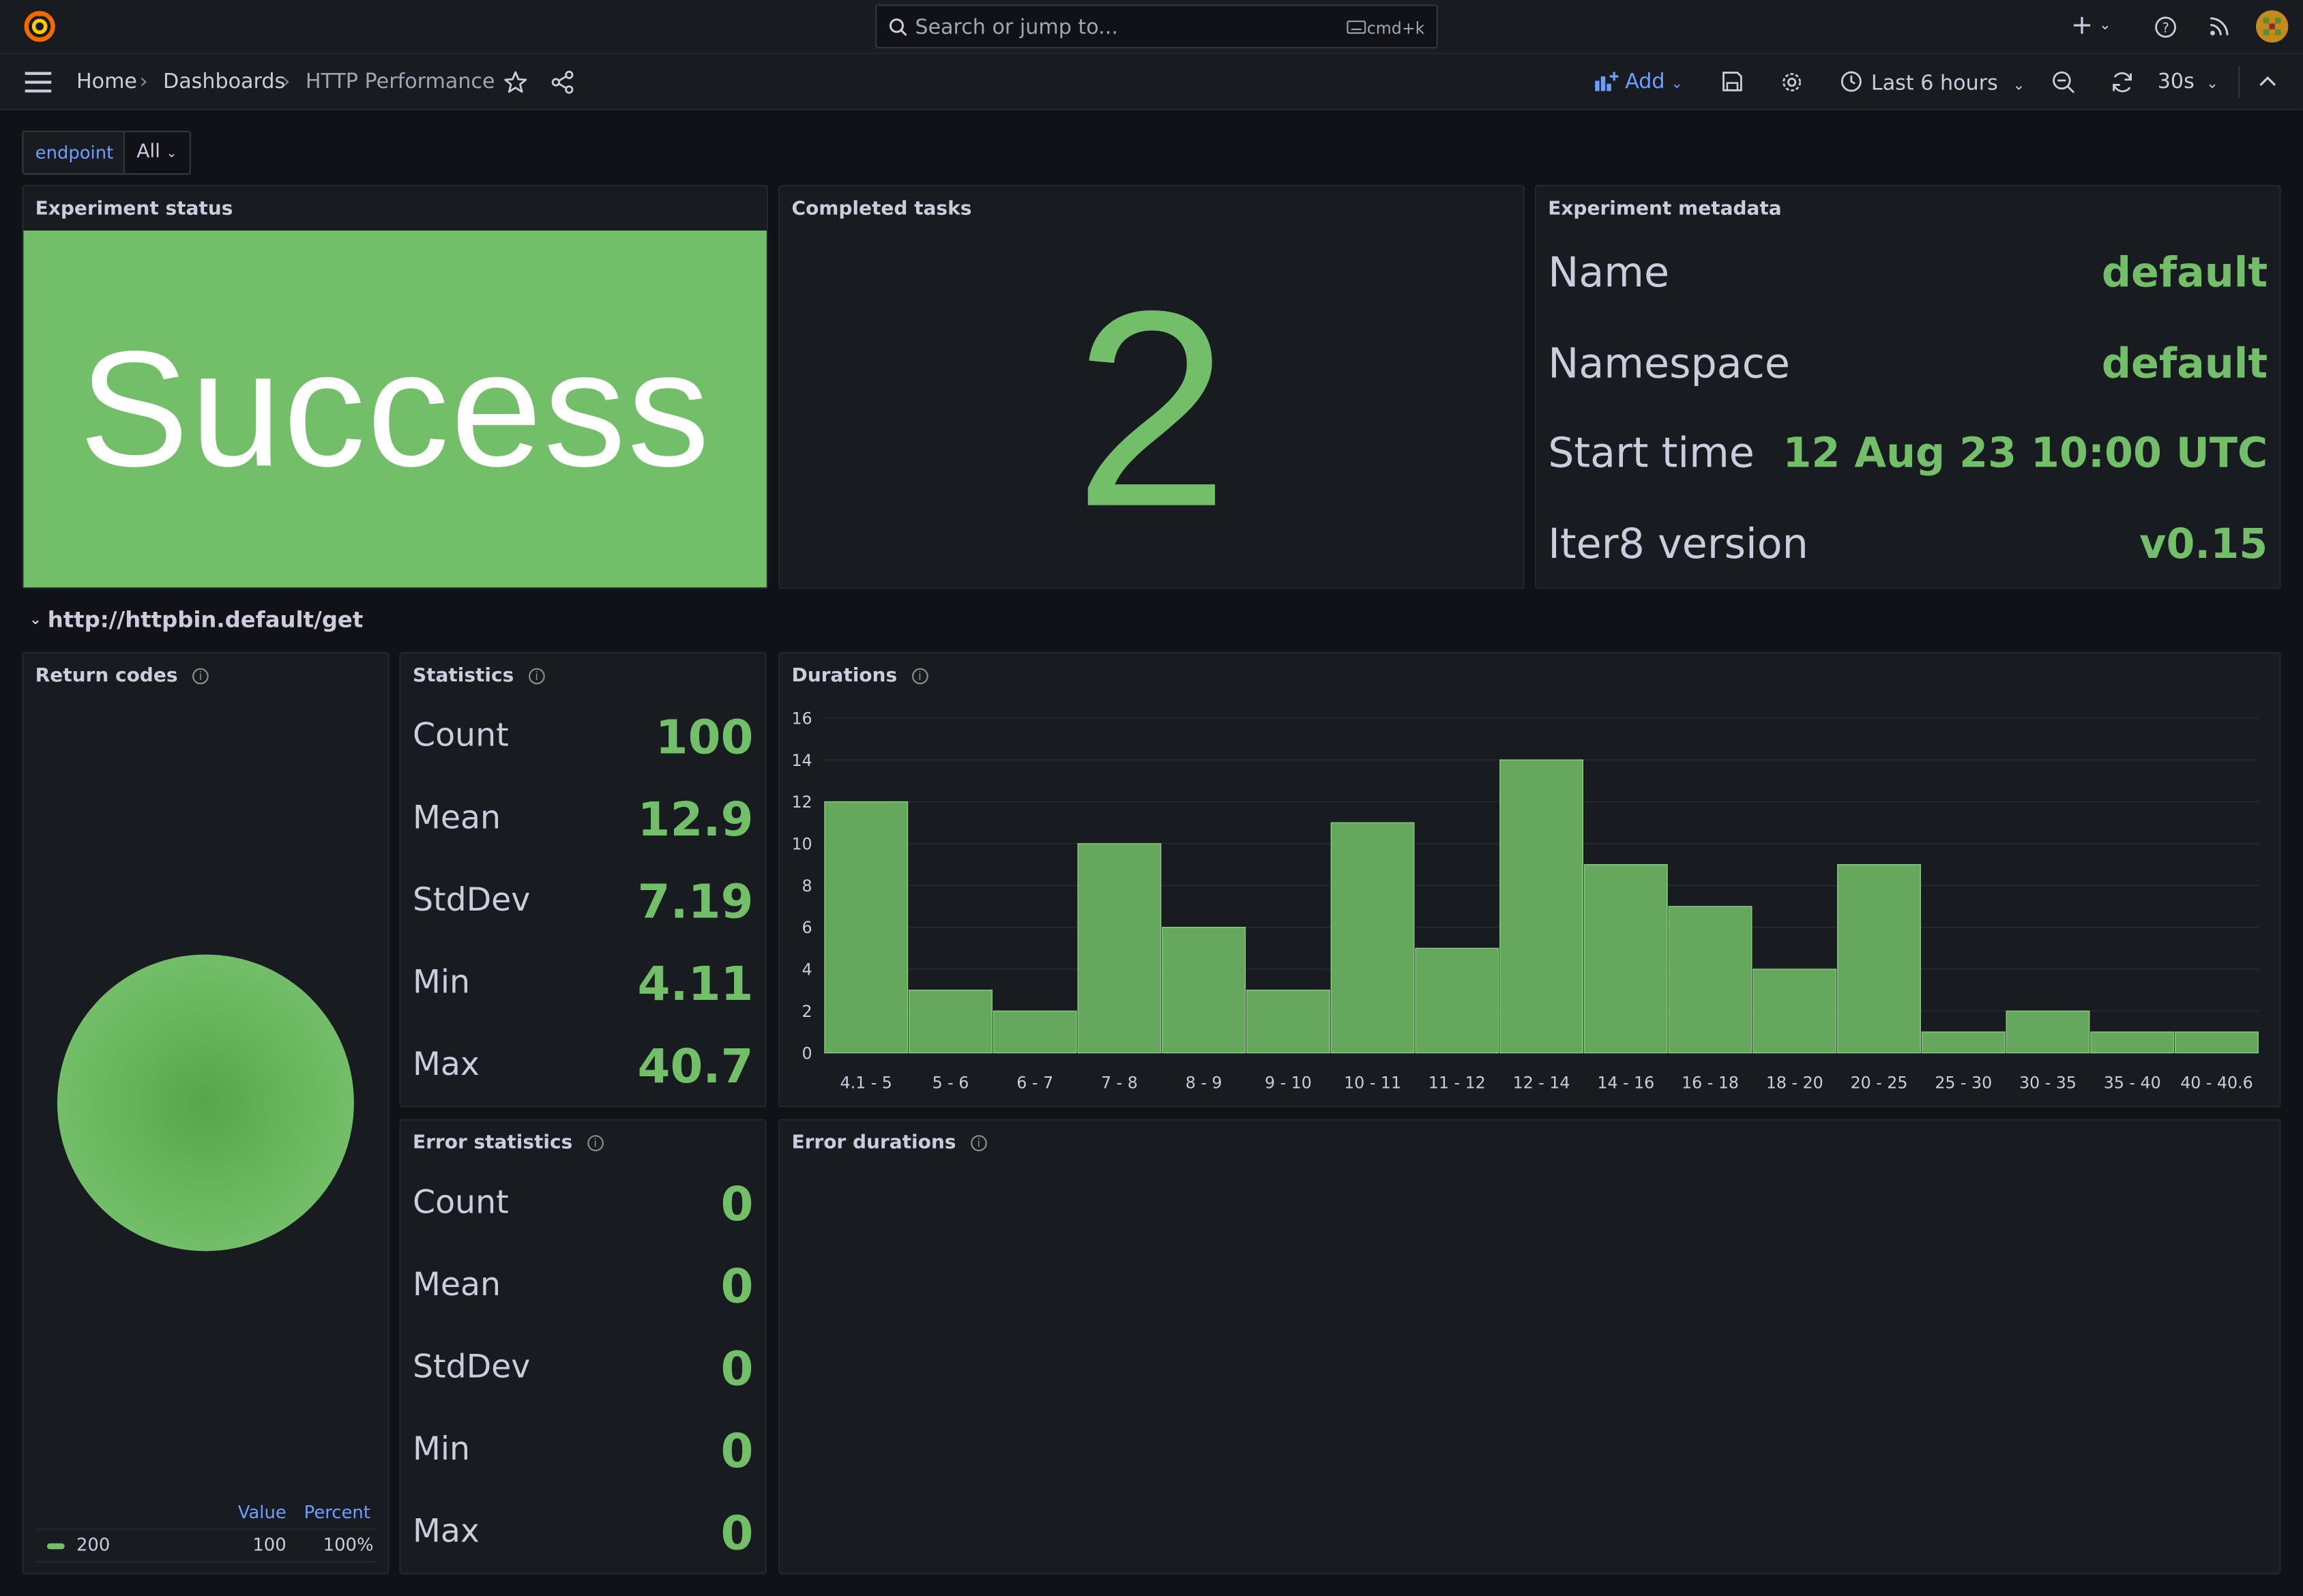  I want to click on breadcrumb-dashboards: Dashboards, so click(224, 82).